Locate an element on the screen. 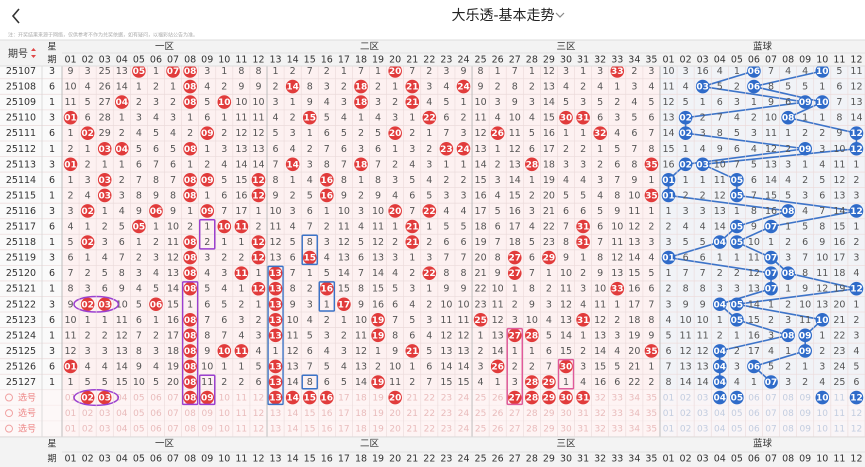 The image size is (865, 467). hit-number: 05 is located at coordinates (737, 321).